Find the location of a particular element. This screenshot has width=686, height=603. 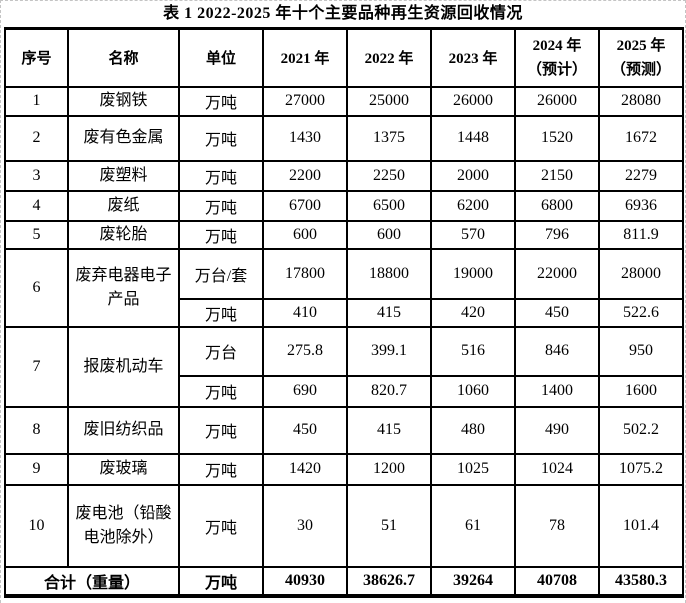

table-row: 4 废纸 万吨 6700 6500 6200 6800 6936 is located at coordinates (344, 205).